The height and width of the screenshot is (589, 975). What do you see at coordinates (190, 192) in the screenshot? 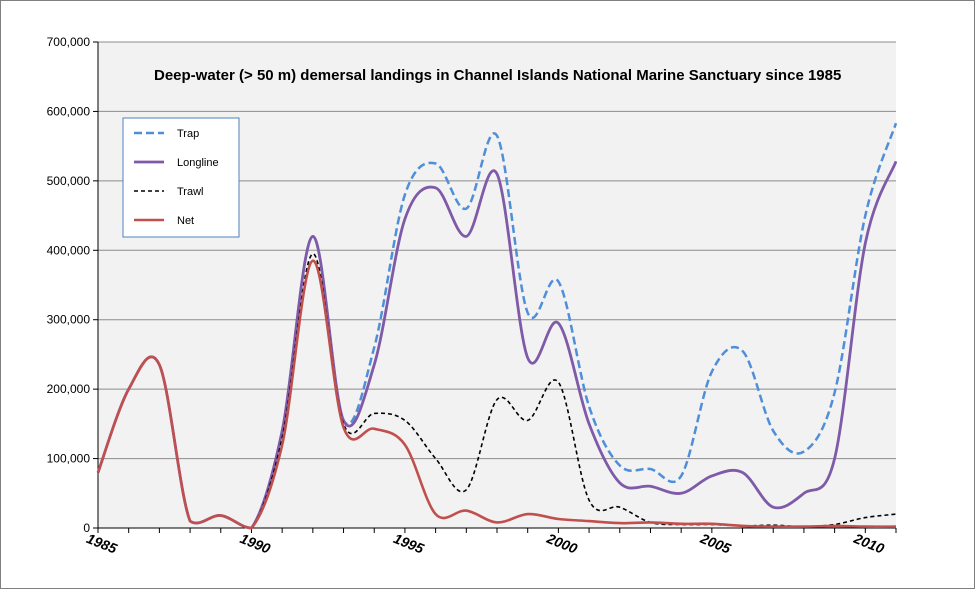
I see `legend-label-trawl: Trawl` at bounding box center [190, 192].